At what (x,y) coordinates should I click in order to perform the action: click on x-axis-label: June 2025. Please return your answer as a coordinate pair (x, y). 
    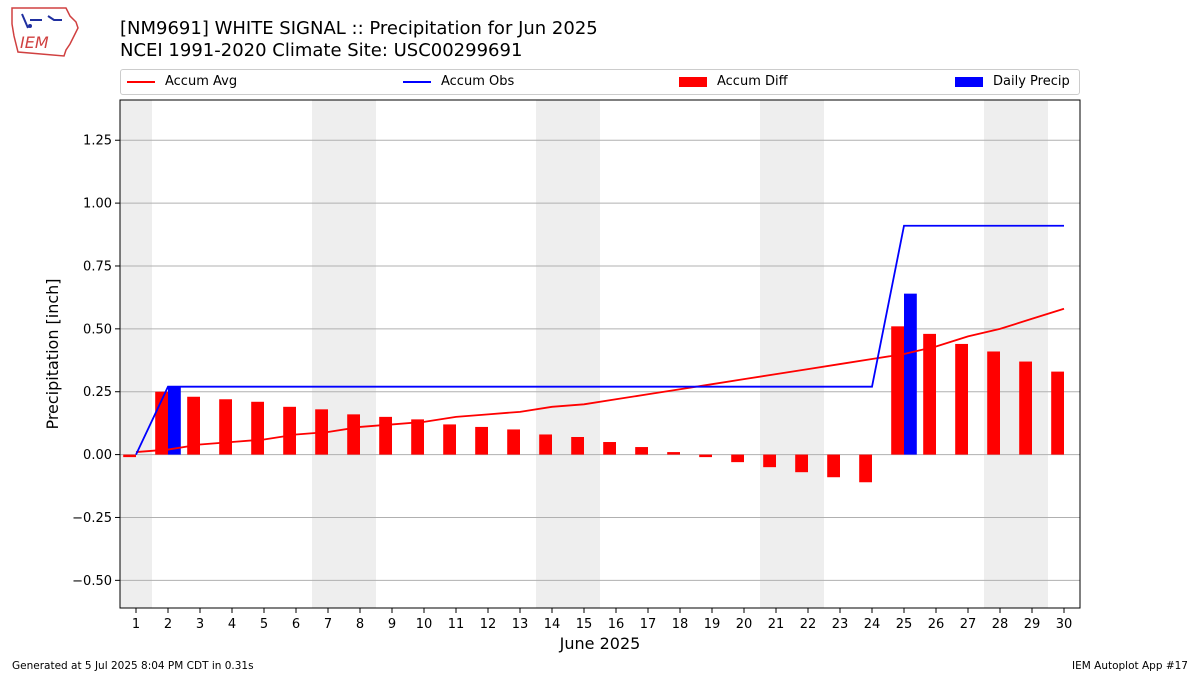
    Looking at the image, I should click on (600, 643).